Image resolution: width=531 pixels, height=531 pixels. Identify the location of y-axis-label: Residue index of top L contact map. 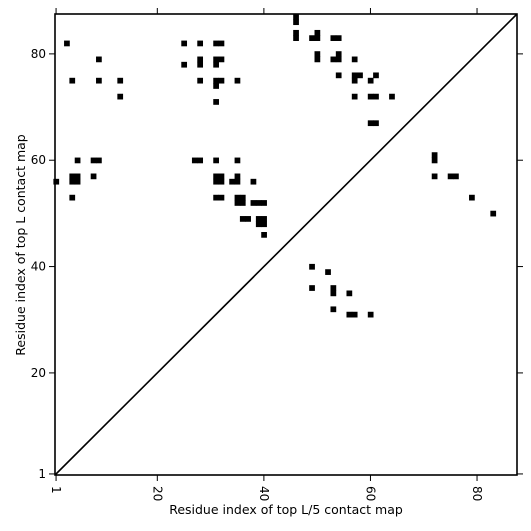
(20, 244).